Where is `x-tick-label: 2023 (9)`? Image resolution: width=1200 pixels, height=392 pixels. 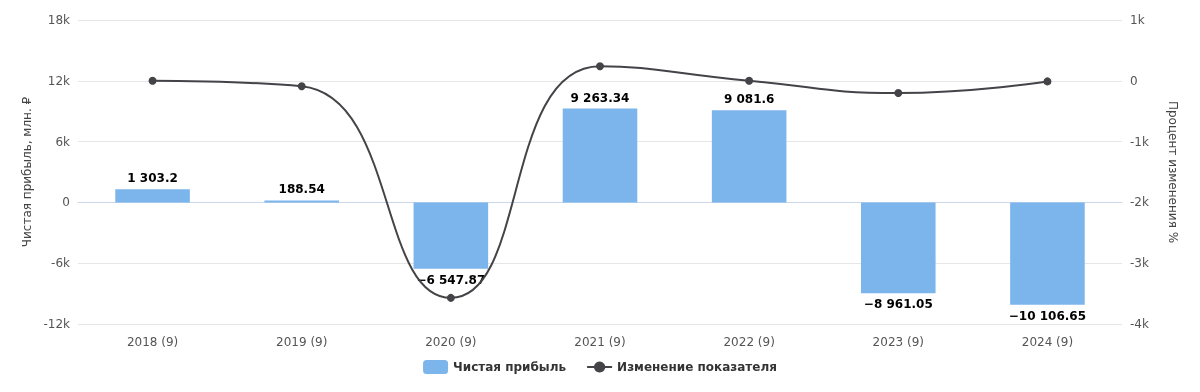 x-tick-label: 2023 (9) is located at coordinates (898, 342).